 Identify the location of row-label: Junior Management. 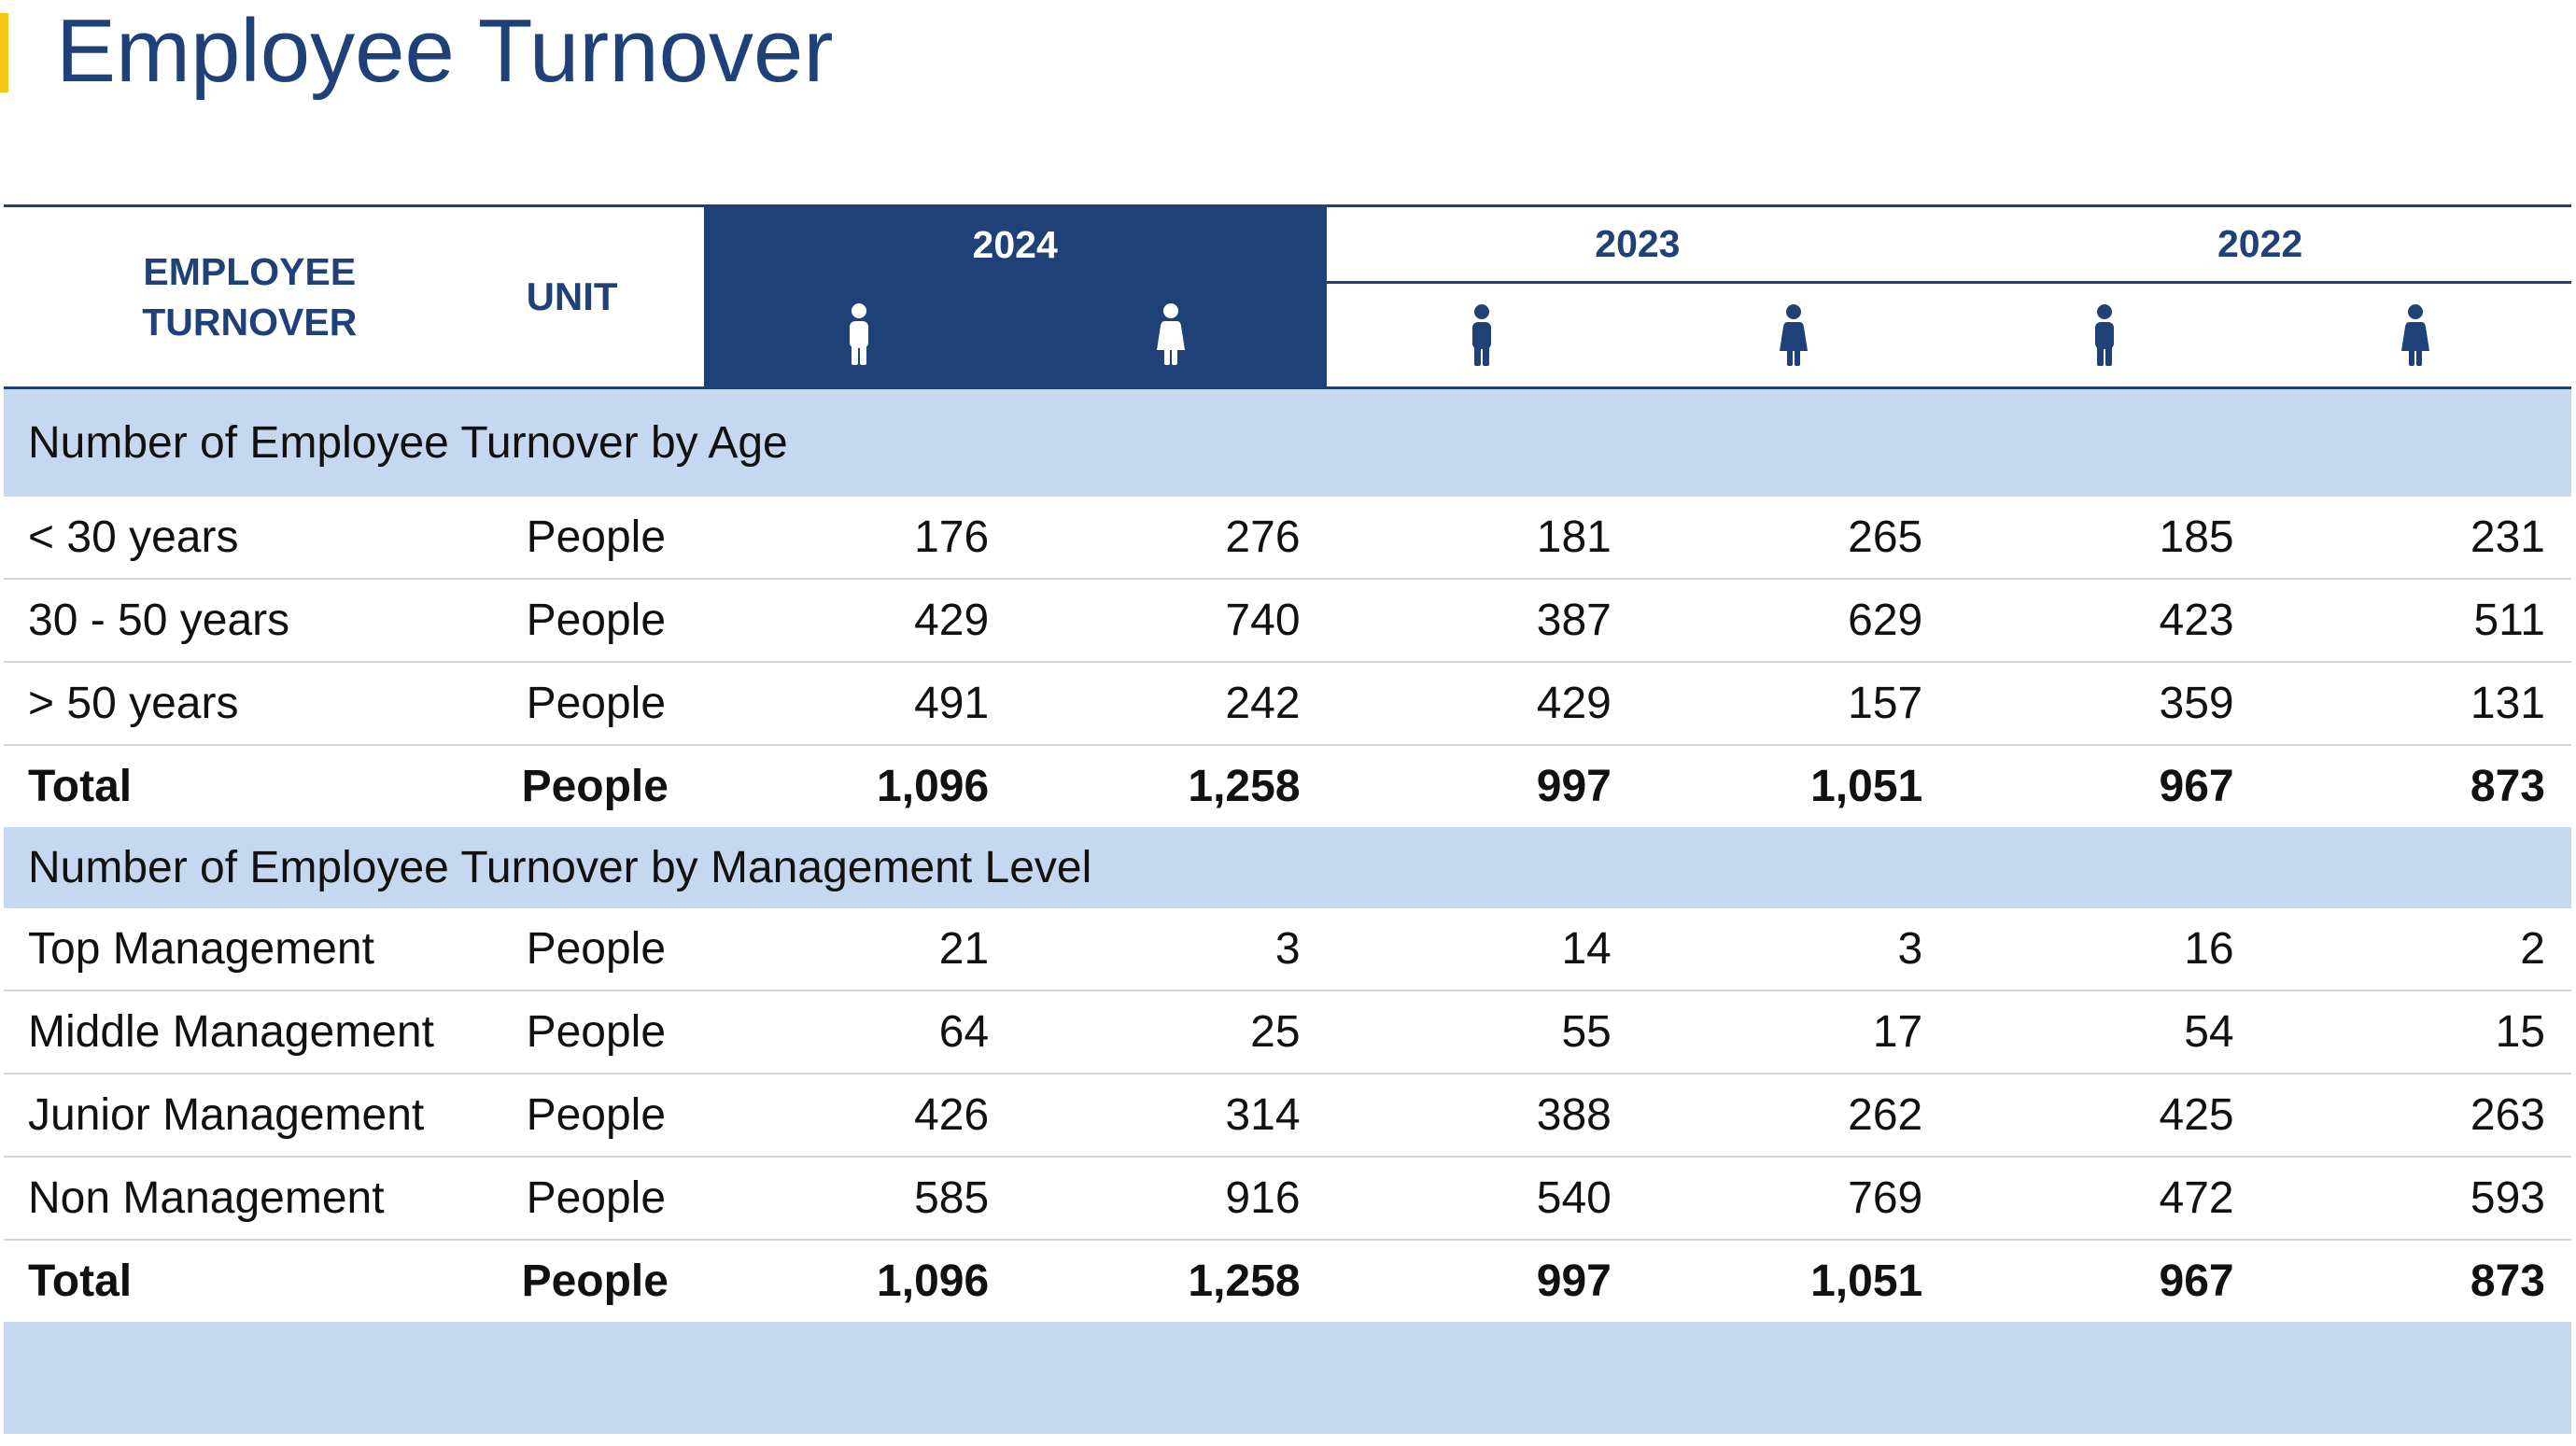
(250, 1116).